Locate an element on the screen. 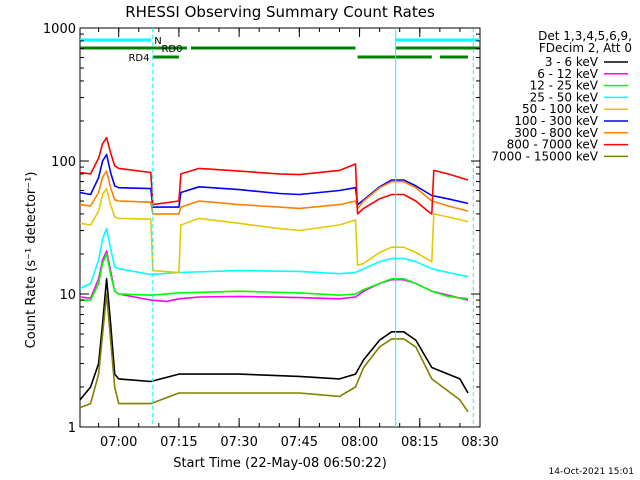  x-tick-label: 08:00 is located at coordinates (359, 442).